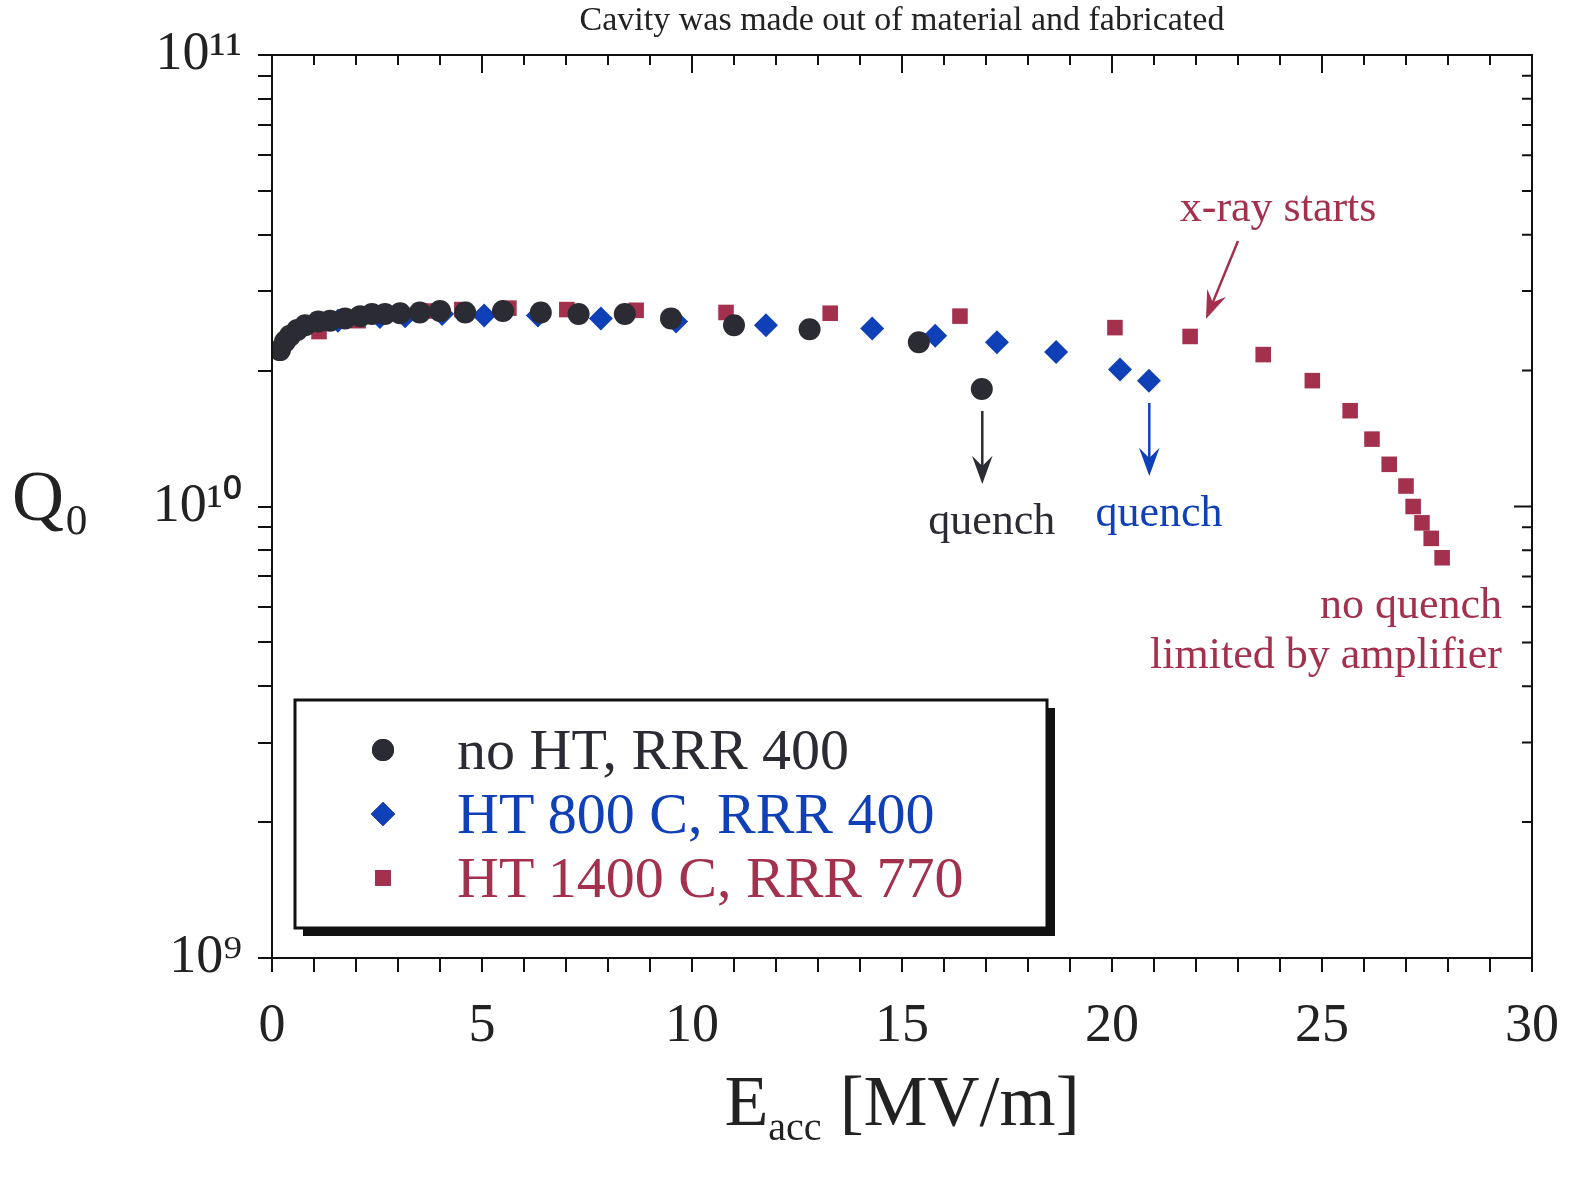  I want to click on legend-label: HT 800 C, RRR 400, so click(696, 814).